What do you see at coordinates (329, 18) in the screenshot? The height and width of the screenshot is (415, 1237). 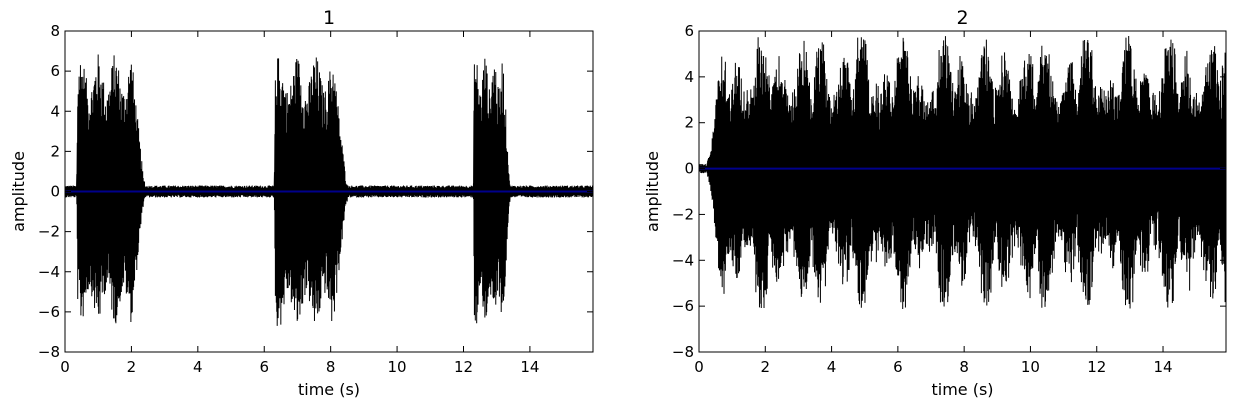 I see `chart-title: 1` at bounding box center [329, 18].